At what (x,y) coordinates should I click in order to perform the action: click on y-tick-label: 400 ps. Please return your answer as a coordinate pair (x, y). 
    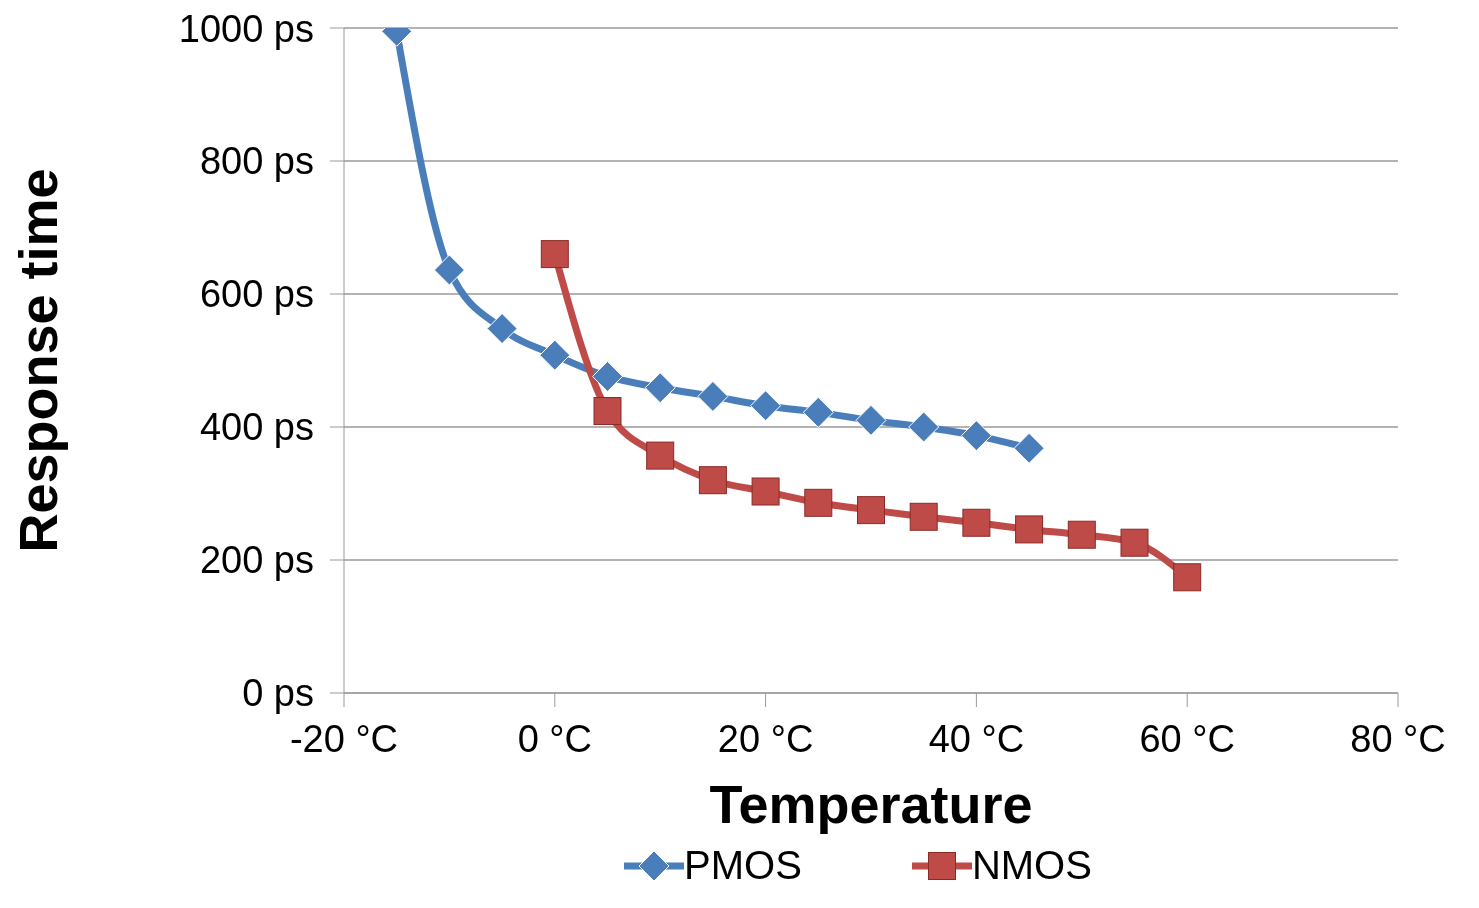
    Looking at the image, I should click on (256, 427).